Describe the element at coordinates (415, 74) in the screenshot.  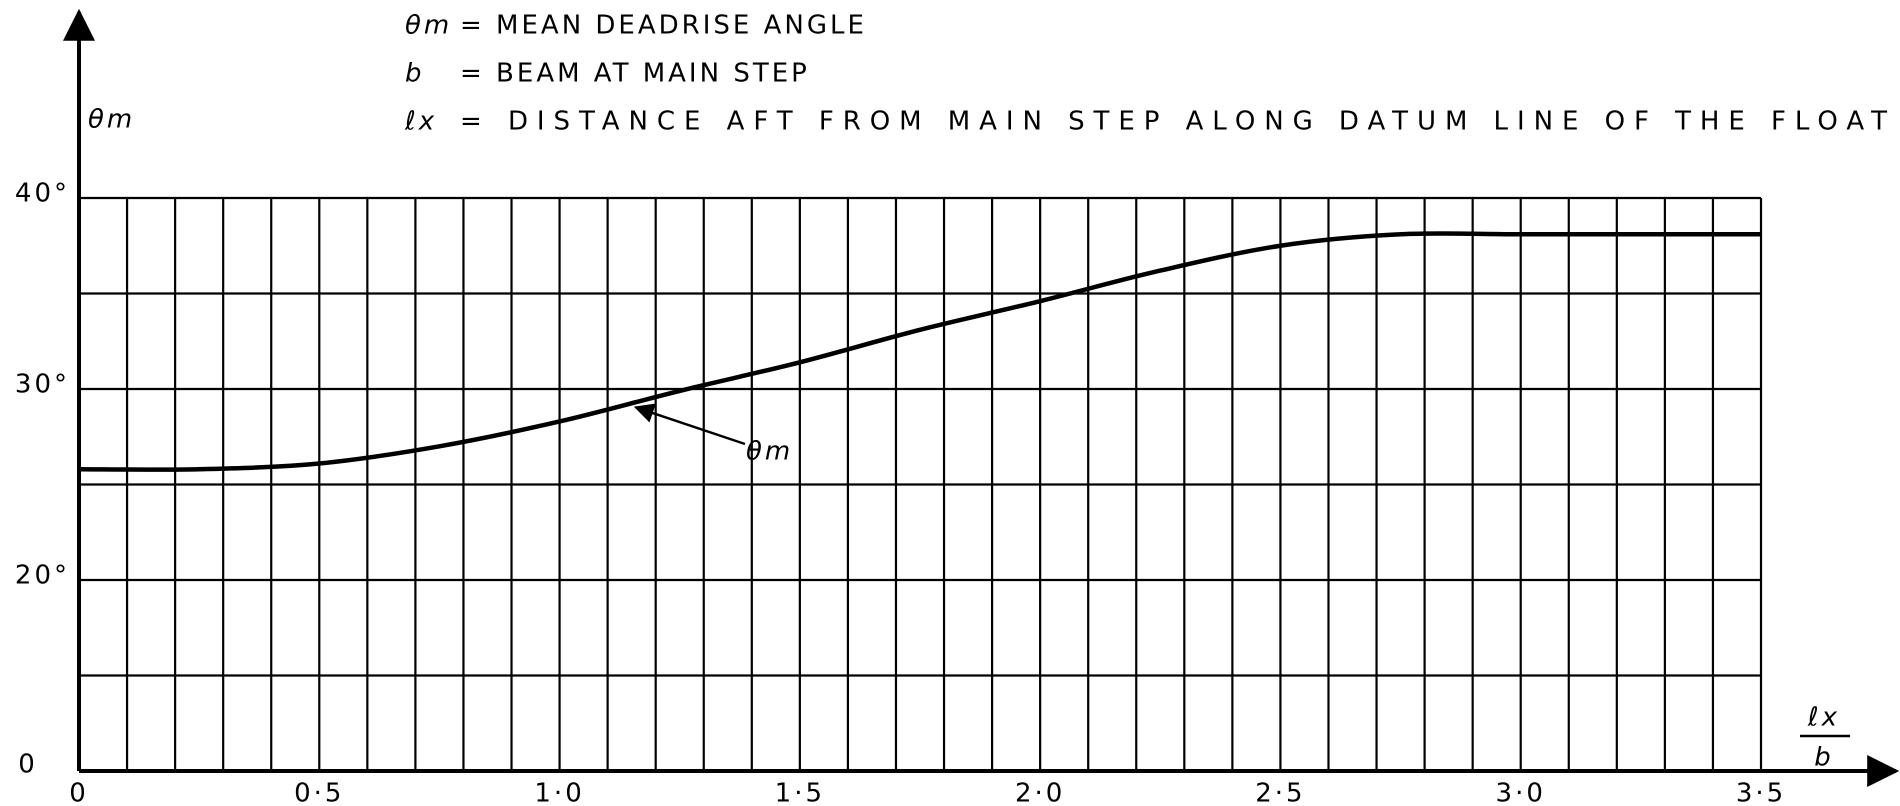
I see `definition-symbol: b` at that location.